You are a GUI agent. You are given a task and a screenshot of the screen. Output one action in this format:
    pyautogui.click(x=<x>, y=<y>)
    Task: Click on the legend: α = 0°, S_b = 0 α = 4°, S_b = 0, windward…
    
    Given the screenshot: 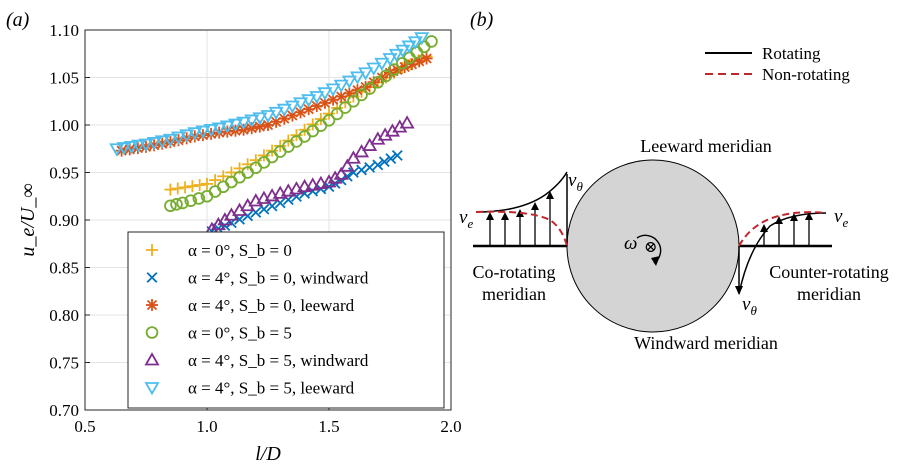 What is the action you would take?
    pyautogui.click(x=286, y=320)
    